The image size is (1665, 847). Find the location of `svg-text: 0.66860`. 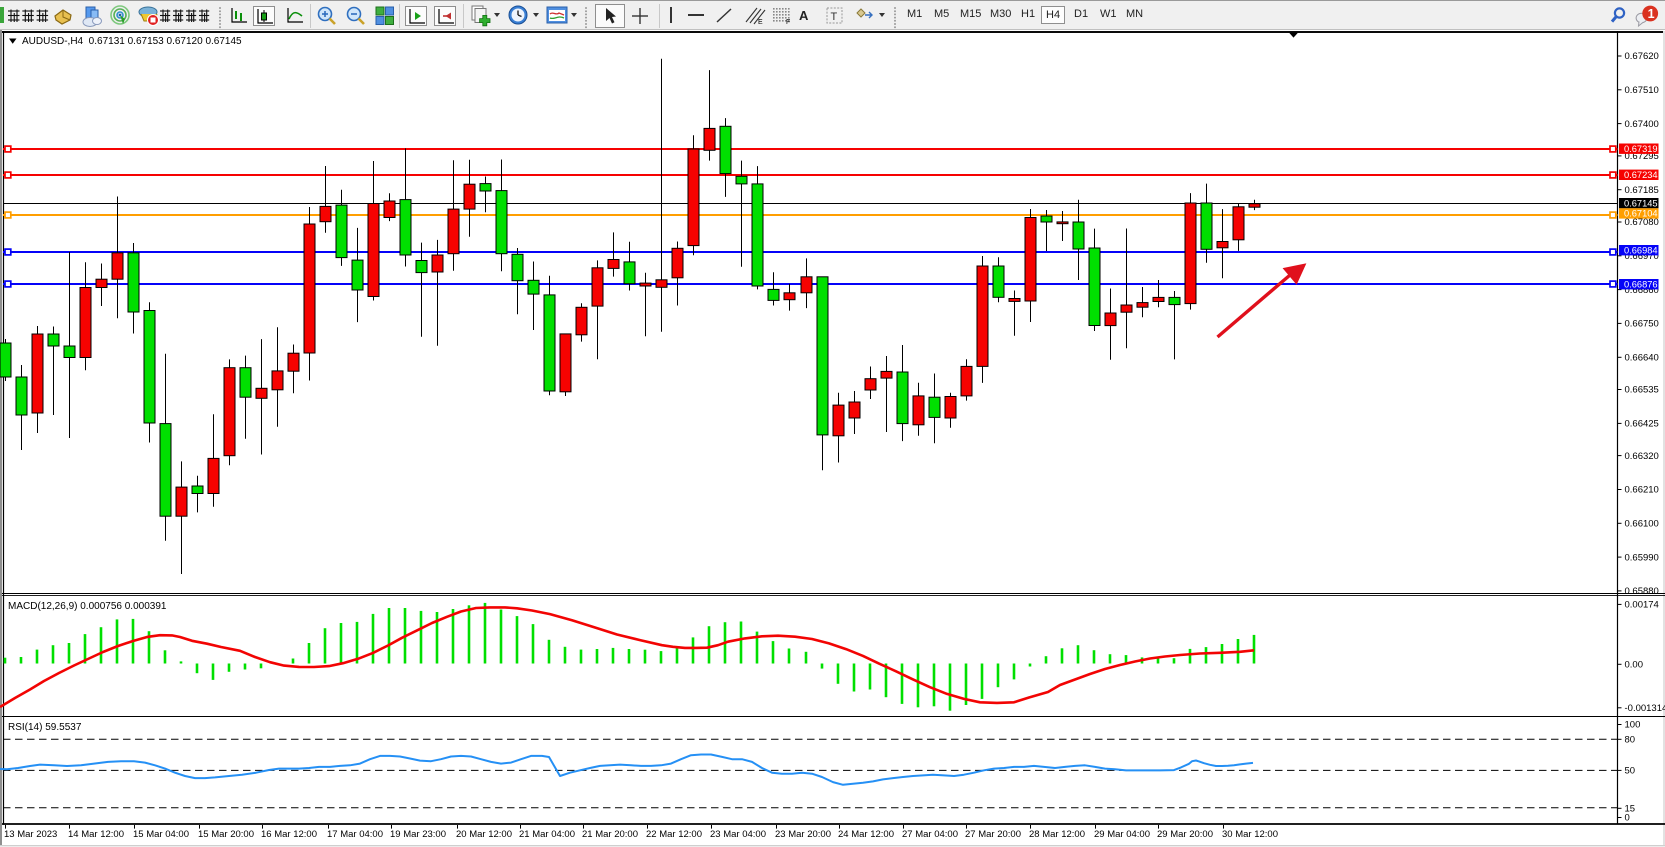

svg-text: 0.66860 is located at coordinates (1642, 290).